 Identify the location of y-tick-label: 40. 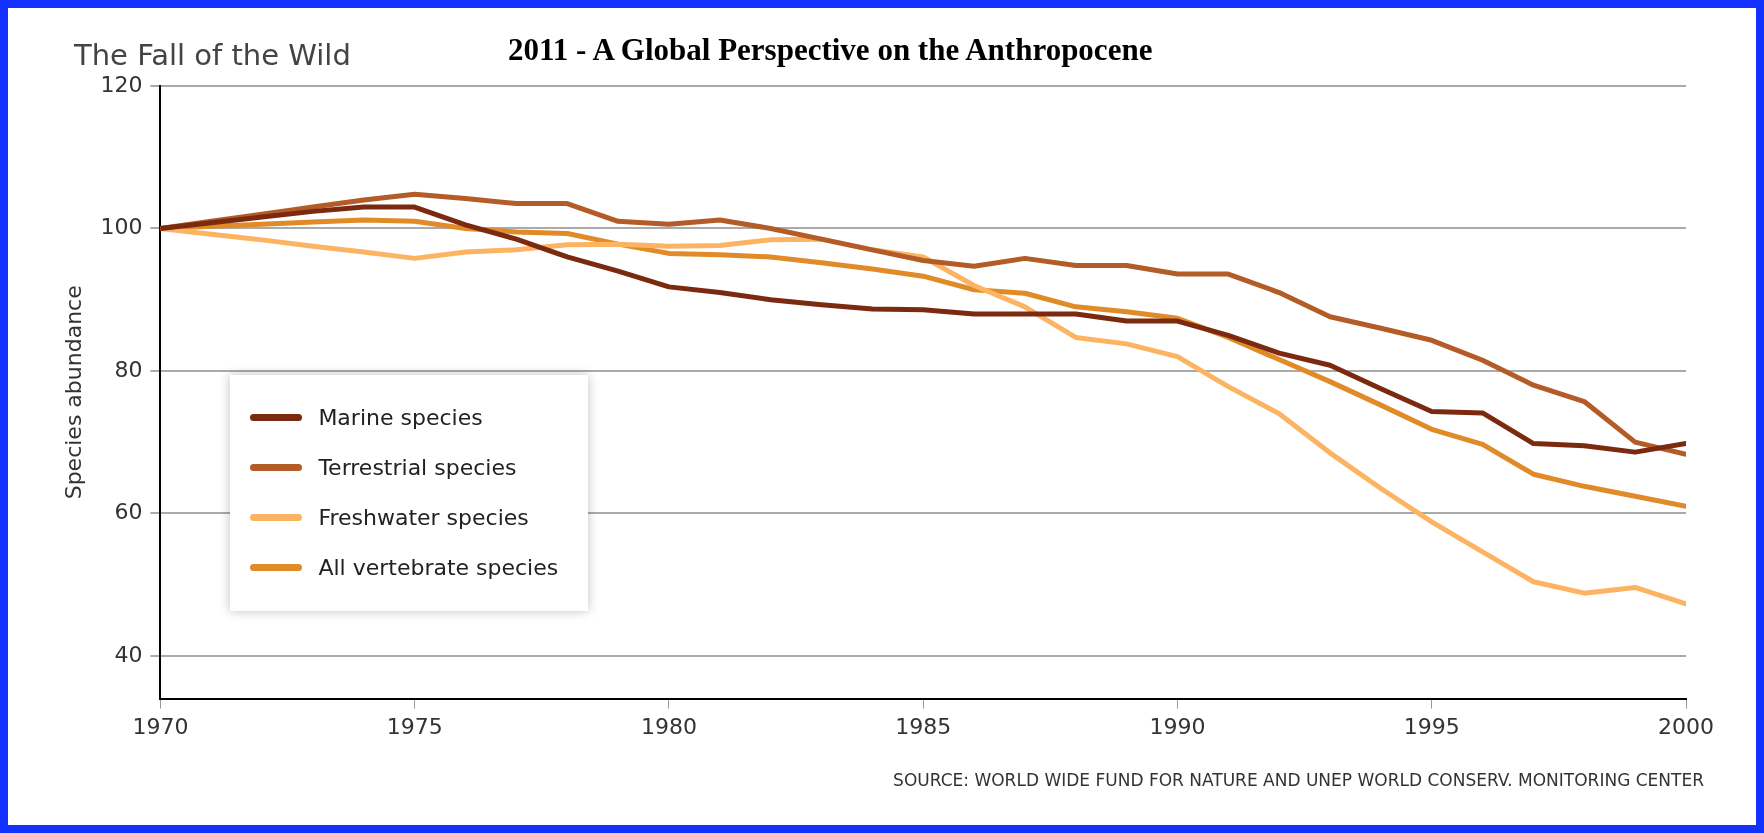
(128, 654).